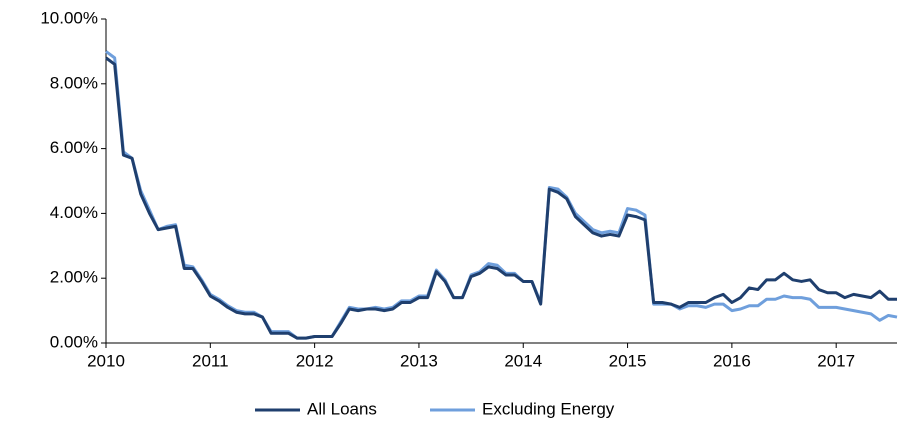 This screenshot has width=898, height=424. What do you see at coordinates (732, 360) in the screenshot?
I see `x-tick-label: 2016` at bounding box center [732, 360].